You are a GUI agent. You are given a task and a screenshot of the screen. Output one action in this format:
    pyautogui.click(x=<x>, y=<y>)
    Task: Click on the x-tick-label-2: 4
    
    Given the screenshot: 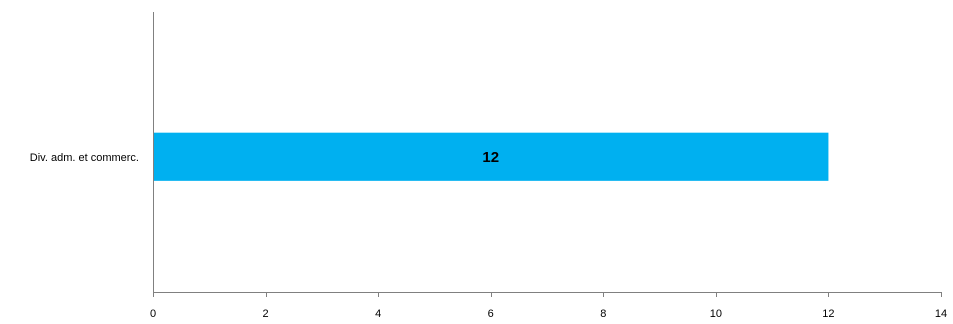 What is the action you would take?
    pyautogui.click(x=378, y=314)
    